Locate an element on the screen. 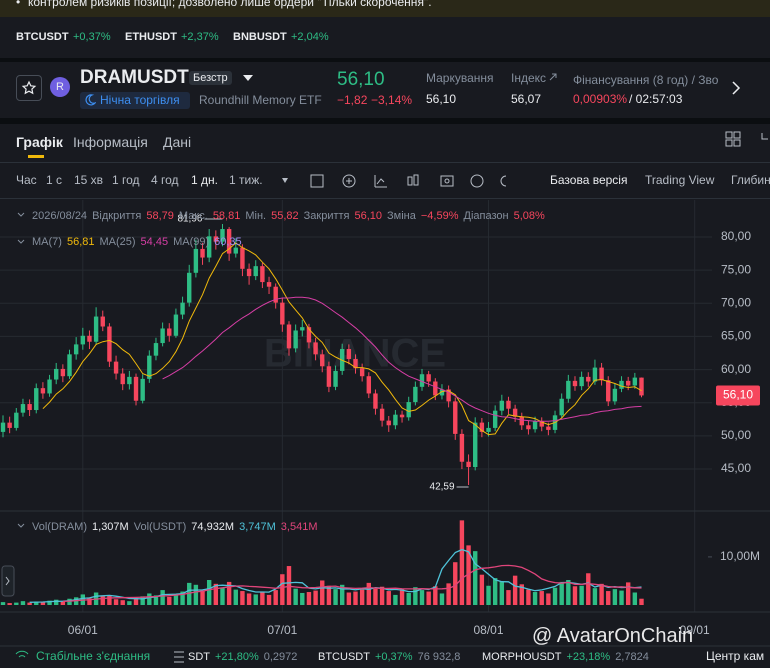 The height and width of the screenshot is (668, 770). y-tick-label: 45,00 is located at coordinates (736, 468).